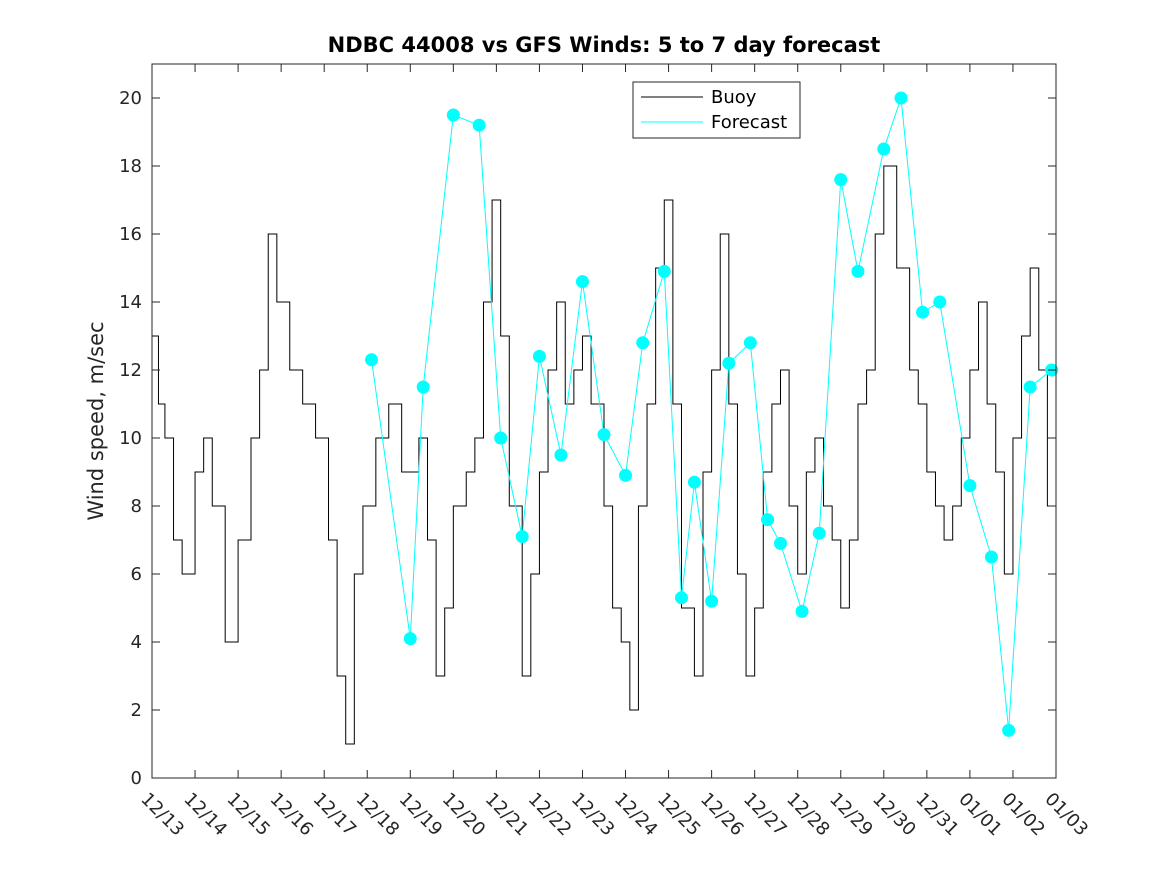 The width and height of the screenshot is (1167, 875). I want to click on y-axis-label: Wind speed, m/sec, so click(96, 420).